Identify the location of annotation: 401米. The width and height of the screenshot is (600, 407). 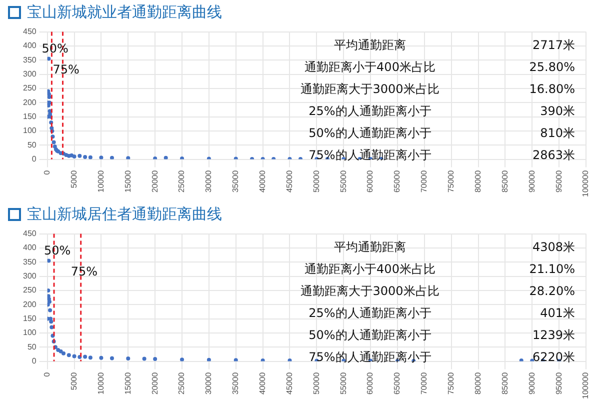
(557, 313).